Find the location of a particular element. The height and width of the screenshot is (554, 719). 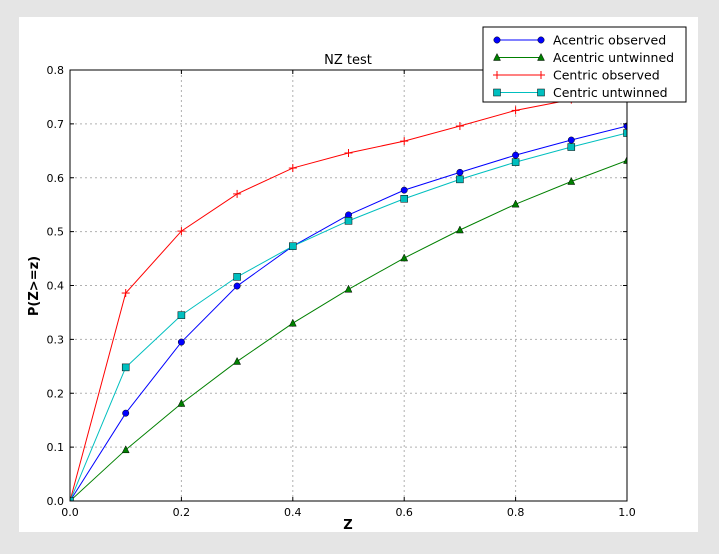

y-tick-label: 0.1 is located at coordinates (56, 447).